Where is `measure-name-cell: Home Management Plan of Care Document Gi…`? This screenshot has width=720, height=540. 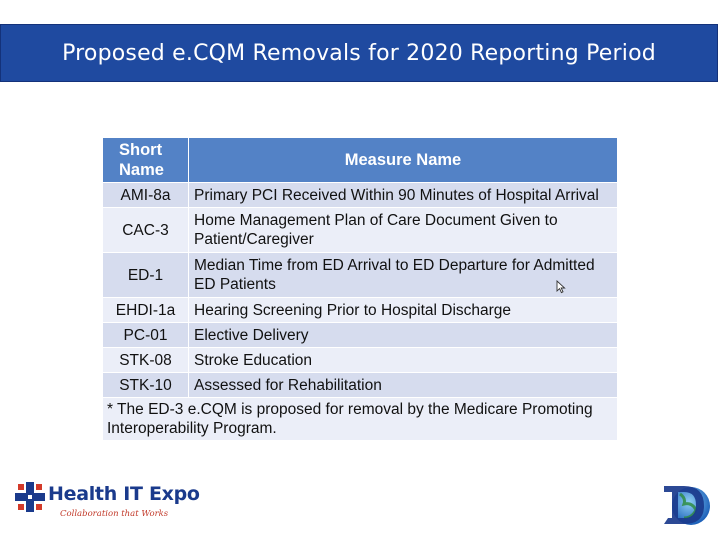
measure-name-cell: Home Management Plan of Care Document Gi… is located at coordinates (403, 230).